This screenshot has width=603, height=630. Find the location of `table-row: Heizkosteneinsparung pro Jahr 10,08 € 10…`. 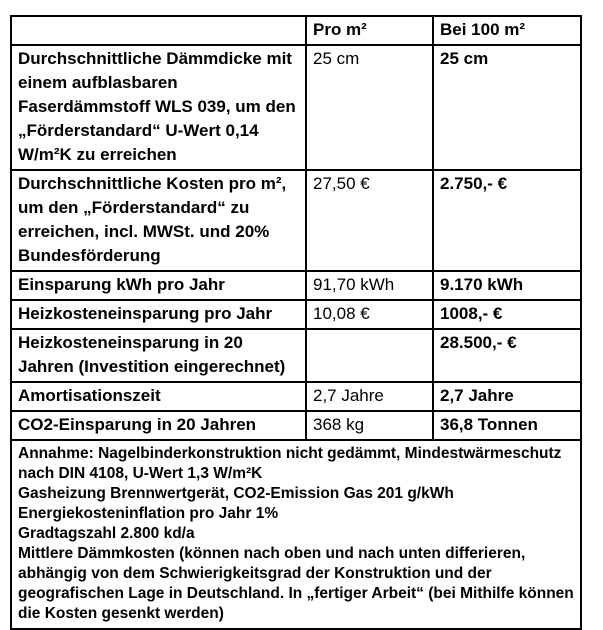

table-row: Heizkosteneinsparung pro Jahr 10,08 € 10… is located at coordinates (296, 314).